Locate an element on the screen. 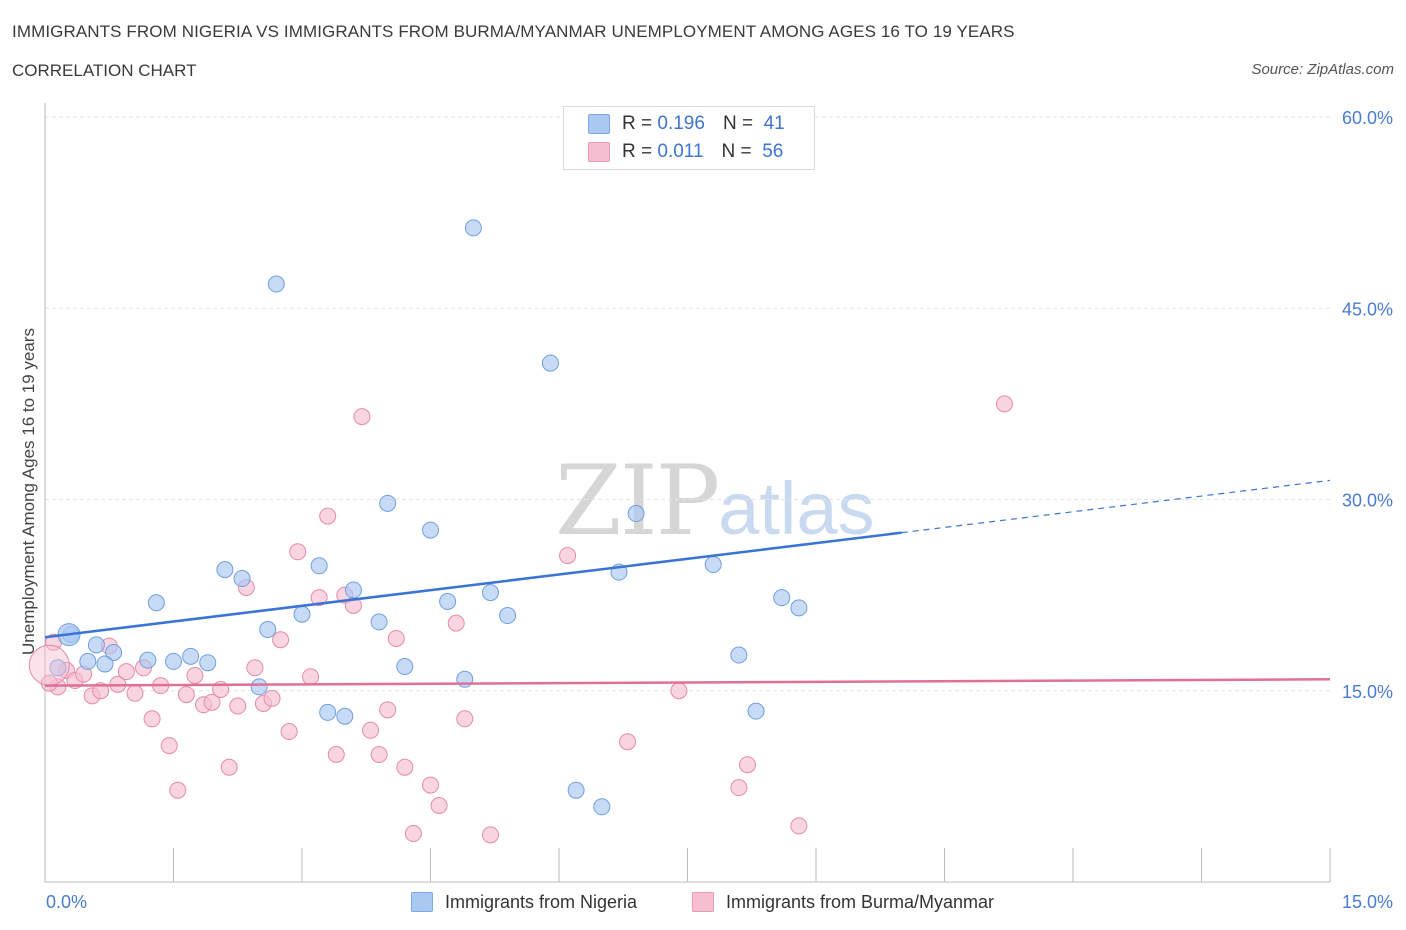 This screenshot has height=930, width=1406. x-tick-label-max: 15.0% is located at coordinates (1367, 902).